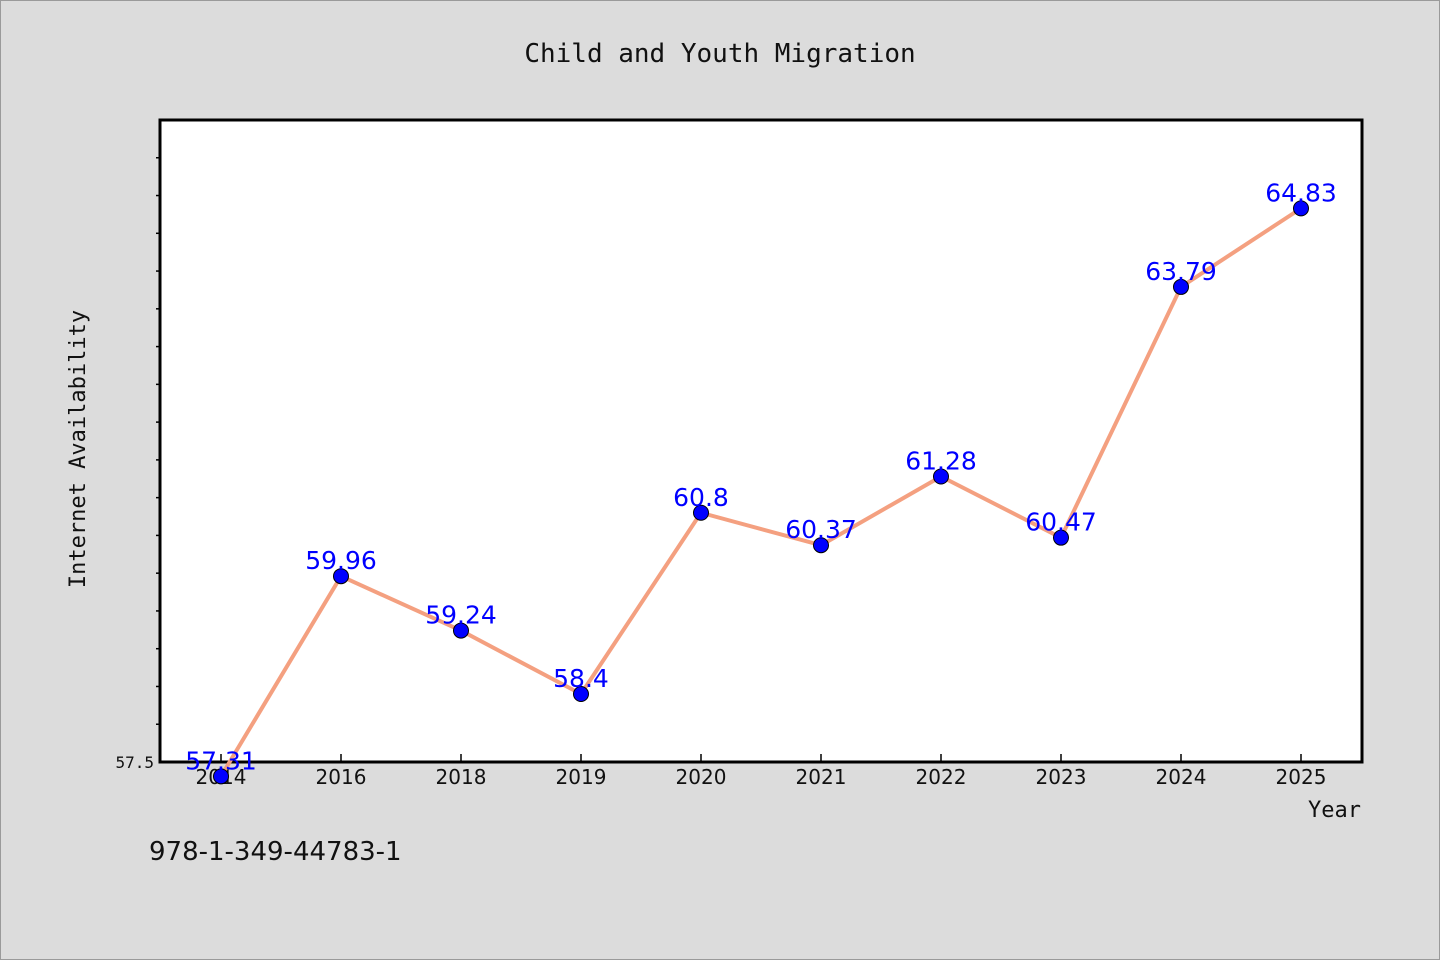 The image size is (1440, 960). What do you see at coordinates (941, 777) in the screenshot?
I see `x-tick-label: 2022` at bounding box center [941, 777].